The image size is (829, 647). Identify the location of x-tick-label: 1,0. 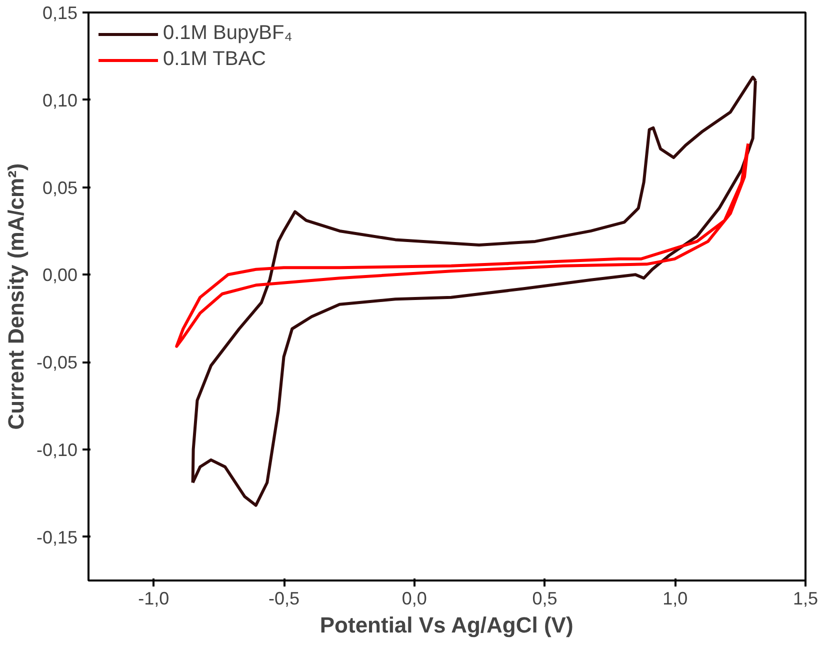
(675, 598).